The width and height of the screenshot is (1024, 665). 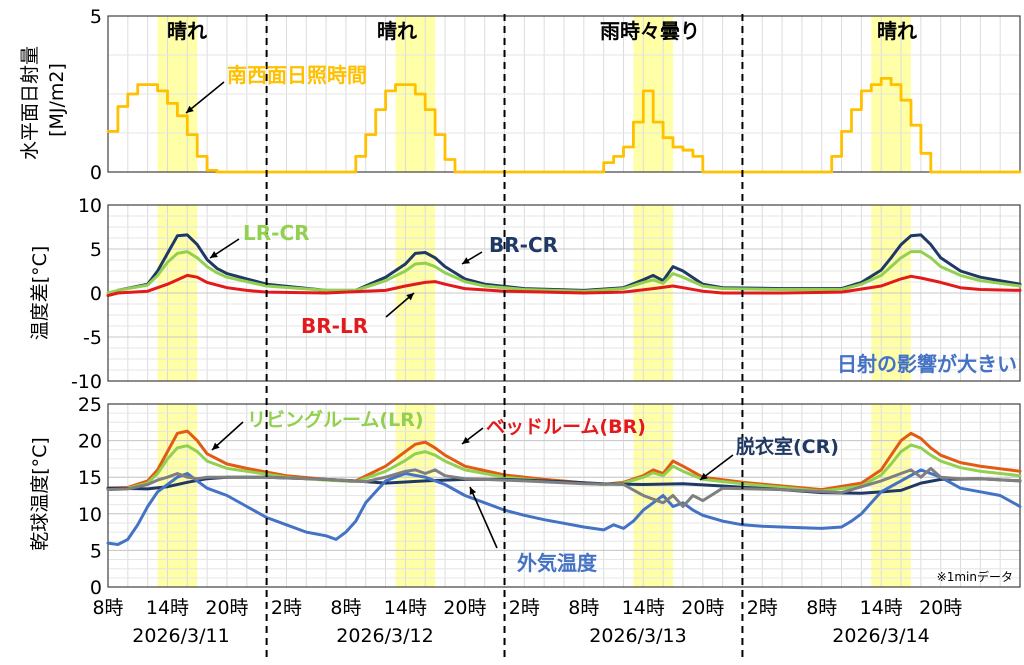 I want to click on y-tick-label-solar: 5, so click(x=96, y=17).